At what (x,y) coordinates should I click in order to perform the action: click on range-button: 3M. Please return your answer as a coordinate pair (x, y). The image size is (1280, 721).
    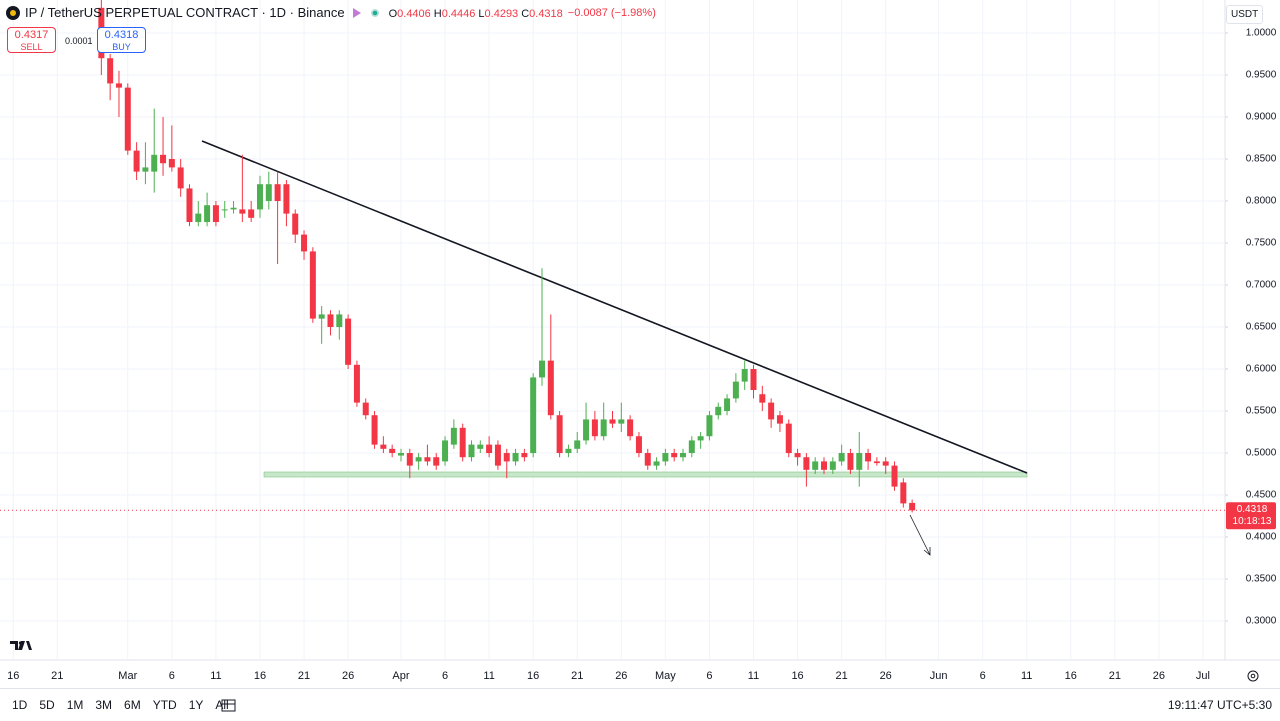
    Looking at the image, I should click on (104, 705).